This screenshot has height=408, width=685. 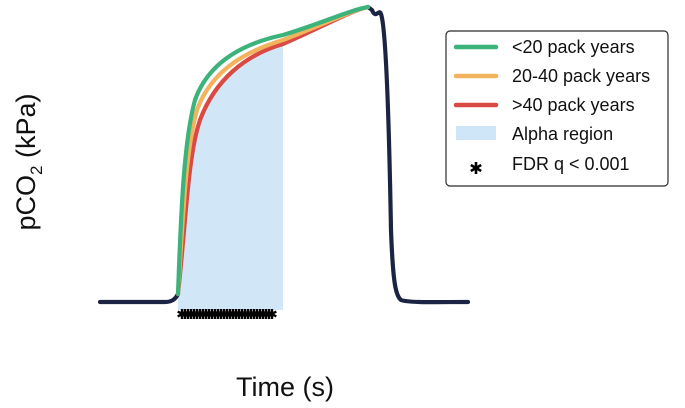 I want to click on y-axis-label: pCO2 (kPa), so click(x=28, y=161).